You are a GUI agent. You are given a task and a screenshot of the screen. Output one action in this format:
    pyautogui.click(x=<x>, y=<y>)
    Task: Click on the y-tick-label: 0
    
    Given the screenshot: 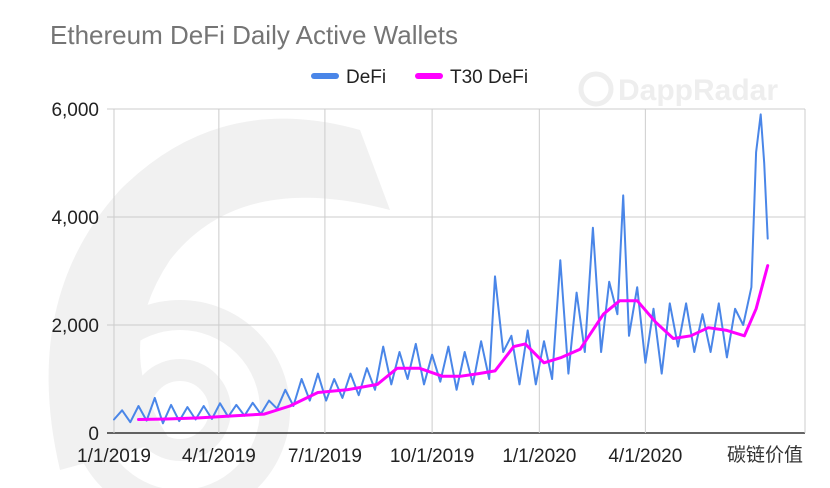 What is the action you would take?
    pyautogui.click(x=93, y=434)
    